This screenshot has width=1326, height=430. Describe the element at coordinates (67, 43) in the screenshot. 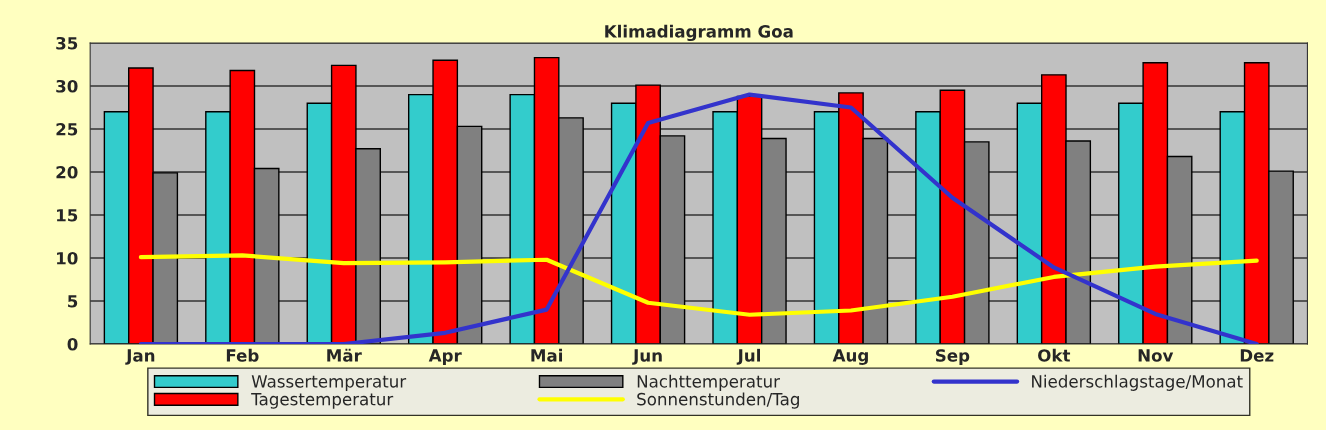

I see `y-tick-label: 35` at that location.